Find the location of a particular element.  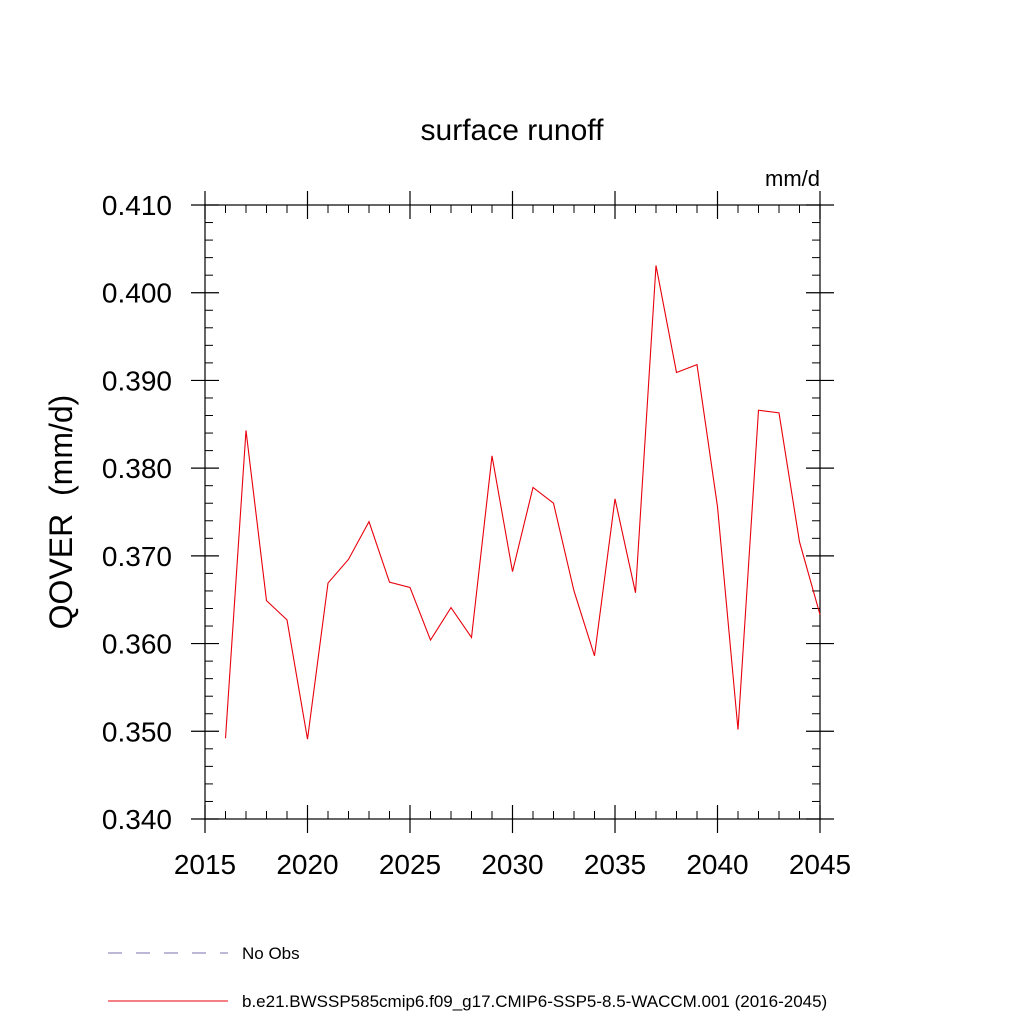

y-tick-label: 0.340 is located at coordinates (137, 819).